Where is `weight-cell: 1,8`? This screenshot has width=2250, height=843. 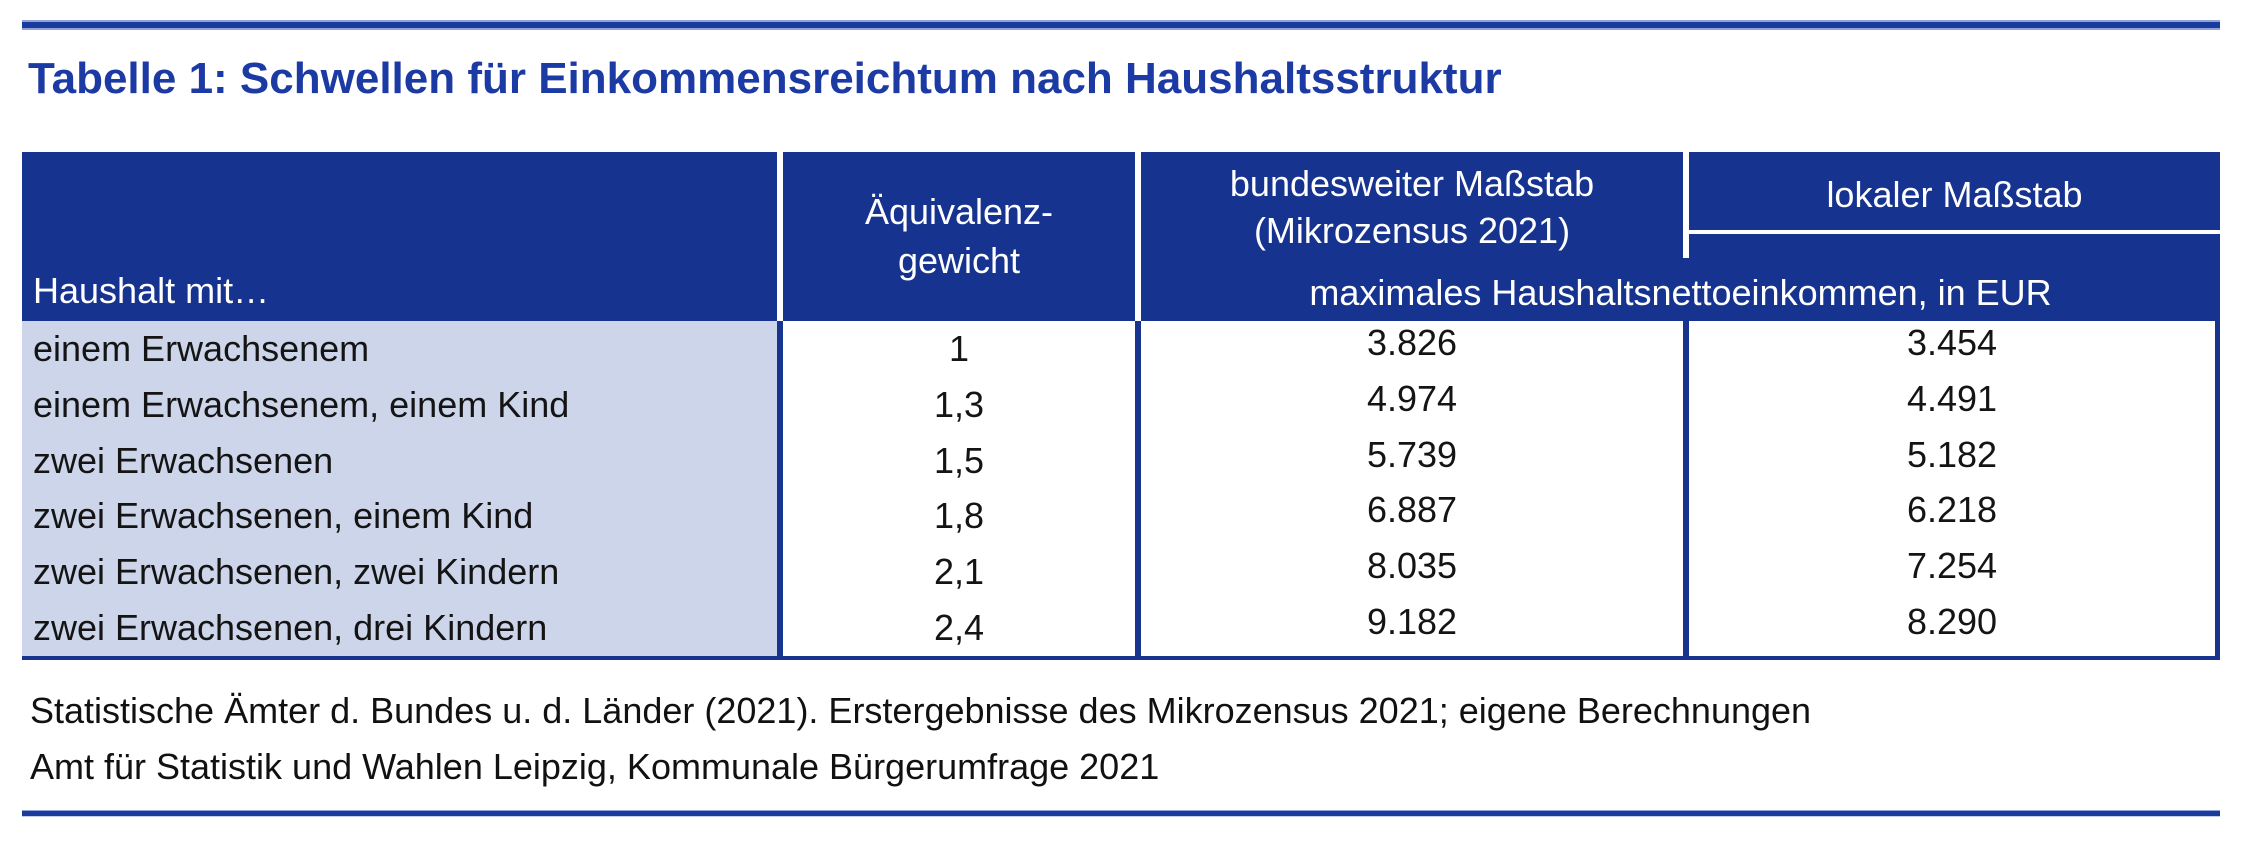 weight-cell: 1,8 is located at coordinates (959, 516).